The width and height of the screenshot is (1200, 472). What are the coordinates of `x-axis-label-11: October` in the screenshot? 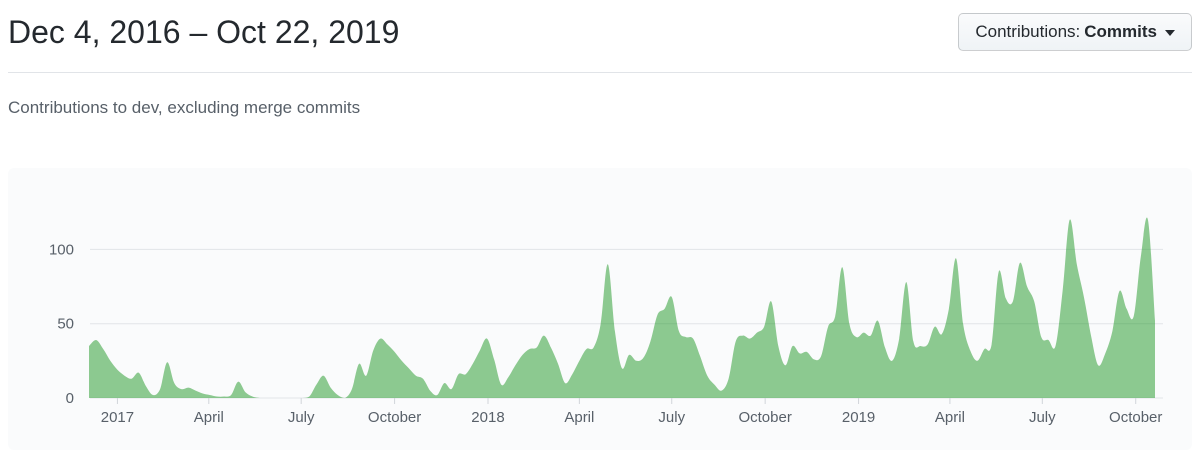 It's located at (1135, 417).